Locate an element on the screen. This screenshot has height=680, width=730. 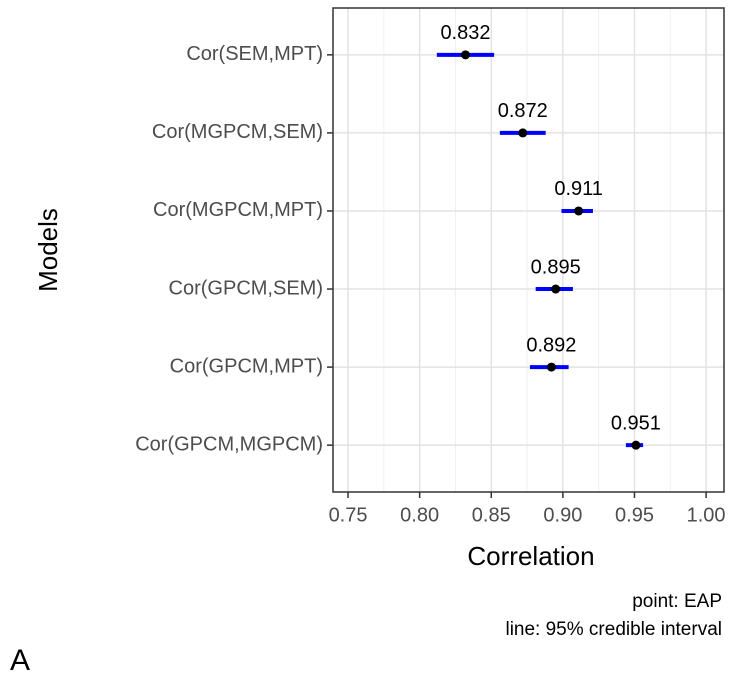
value-label: 0.911 is located at coordinates (578, 189).